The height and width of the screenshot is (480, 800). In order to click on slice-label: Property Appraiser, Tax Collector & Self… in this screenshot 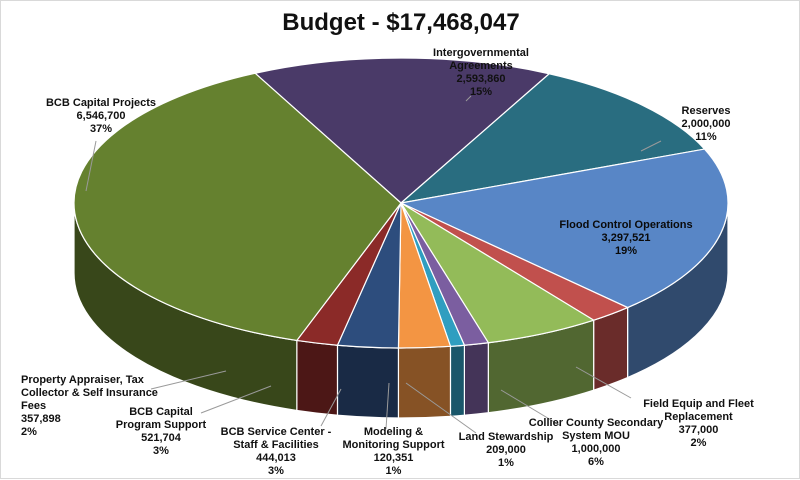, I will do `click(89, 406)`.